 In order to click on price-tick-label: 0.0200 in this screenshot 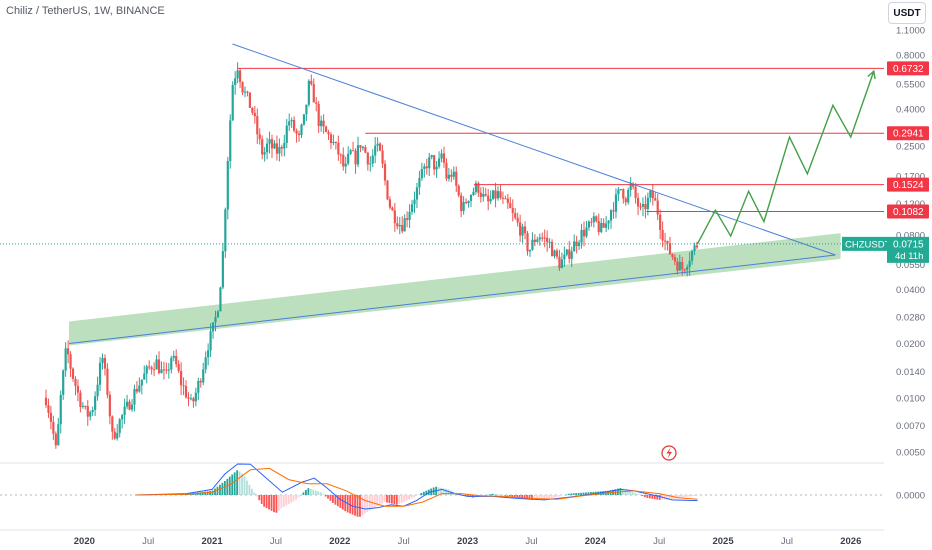, I will do `click(910, 344)`.